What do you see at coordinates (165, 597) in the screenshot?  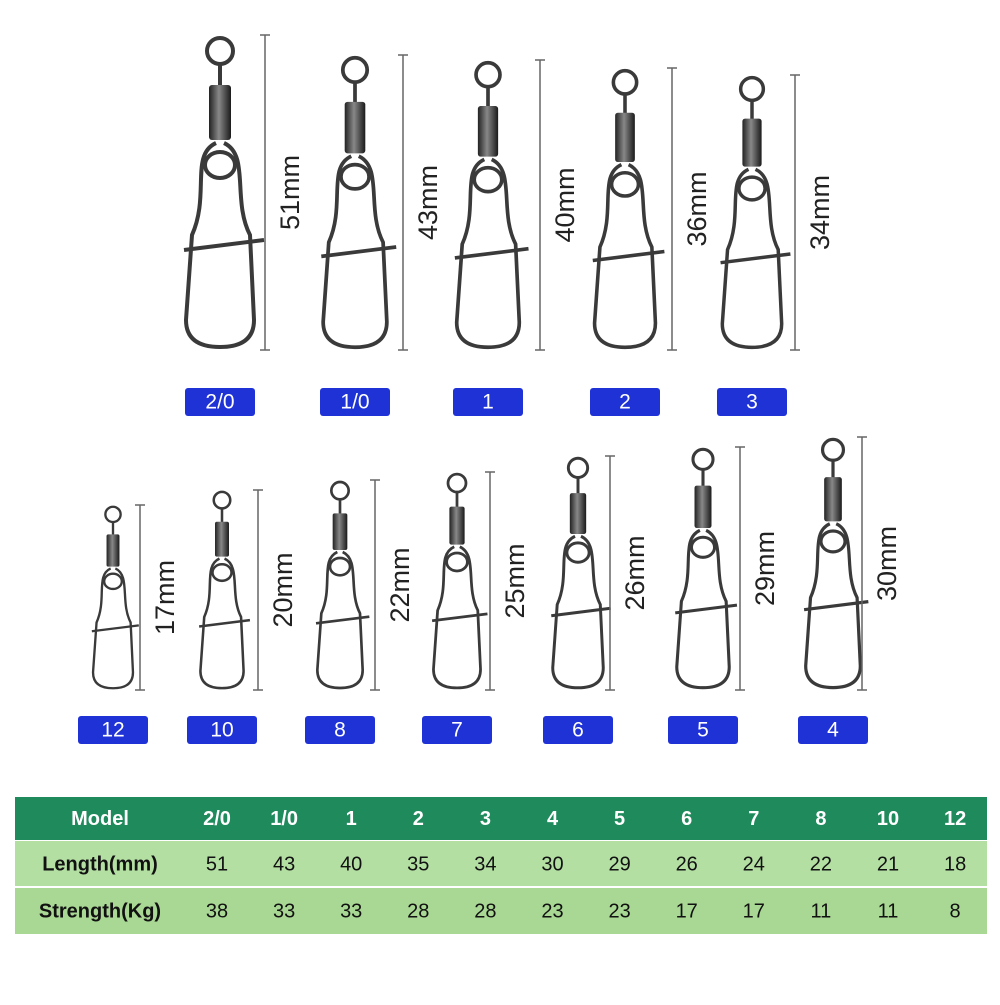 I see `dimension-label: 17mm` at bounding box center [165, 597].